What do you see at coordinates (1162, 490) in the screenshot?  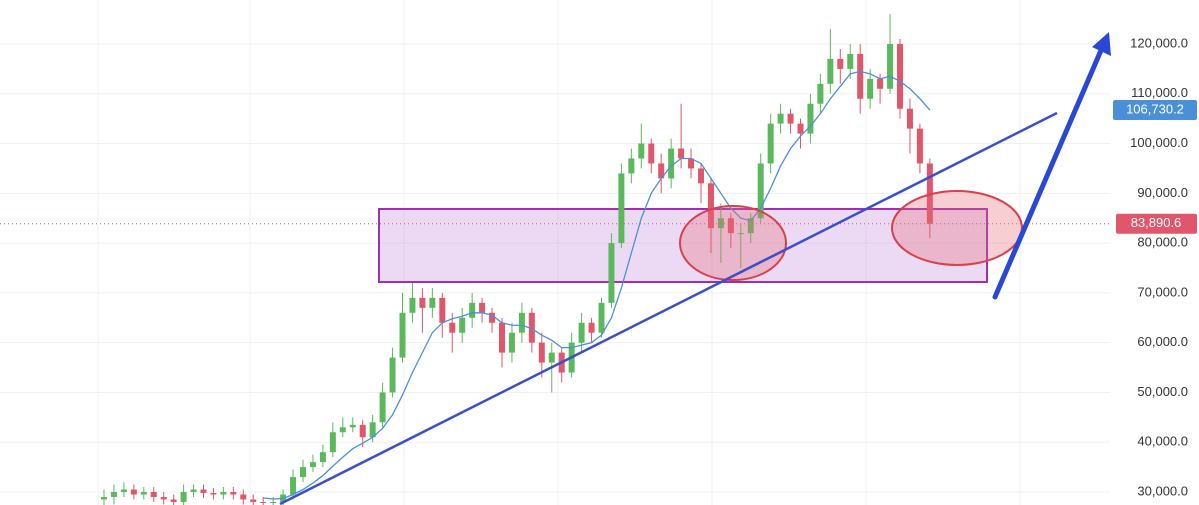 I see `y-tick-label: 30,000.0` at bounding box center [1162, 490].